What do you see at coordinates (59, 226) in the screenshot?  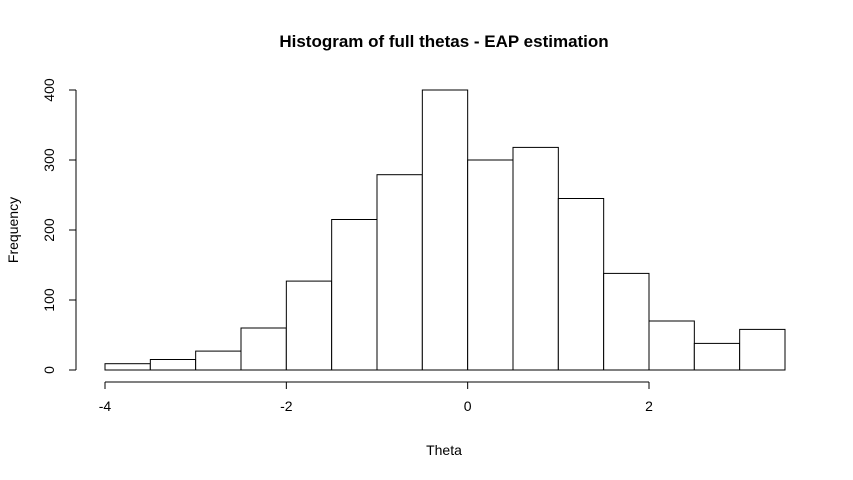 I see `y-axis: 0 100 200 300 400` at bounding box center [59, 226].